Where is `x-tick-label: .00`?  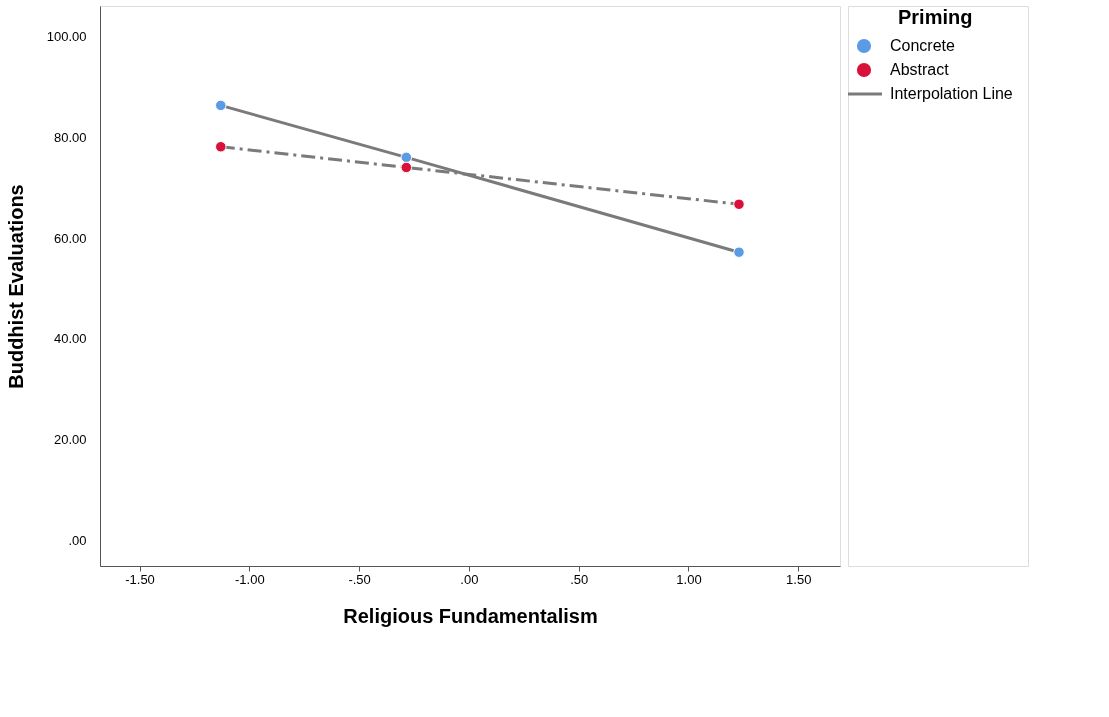
x-tick-label: .00 is located at coordinates (469, 579).